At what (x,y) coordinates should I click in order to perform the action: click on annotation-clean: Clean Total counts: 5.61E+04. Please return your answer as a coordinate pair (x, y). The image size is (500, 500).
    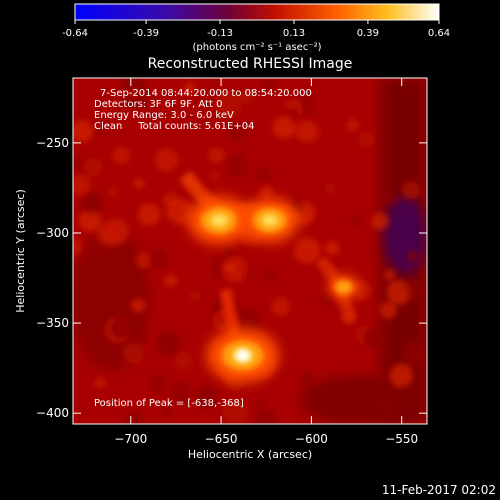
    Looking at the image, I should click on (174, 126).